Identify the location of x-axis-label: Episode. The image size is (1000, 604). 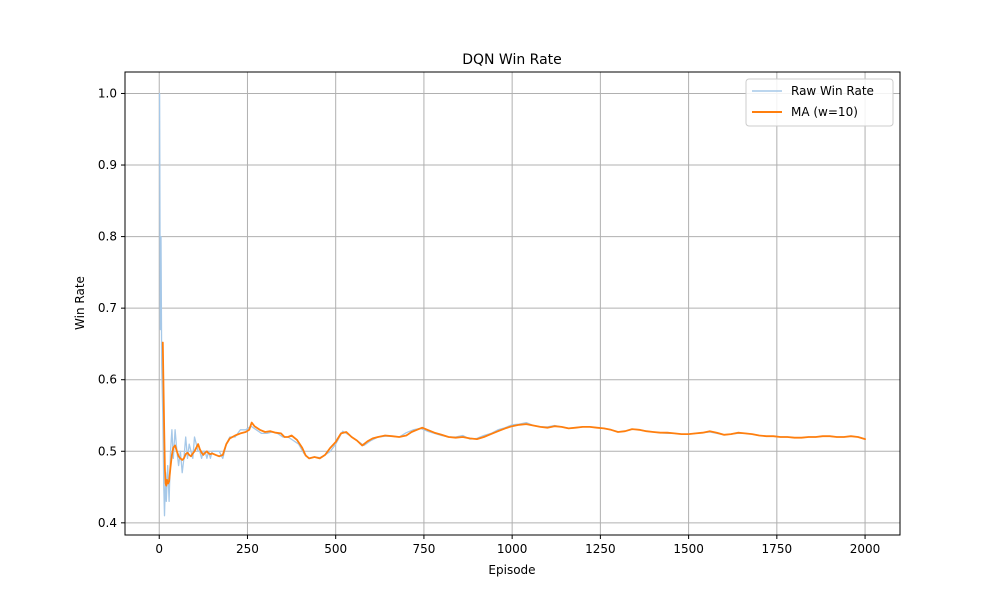
(511, 570).